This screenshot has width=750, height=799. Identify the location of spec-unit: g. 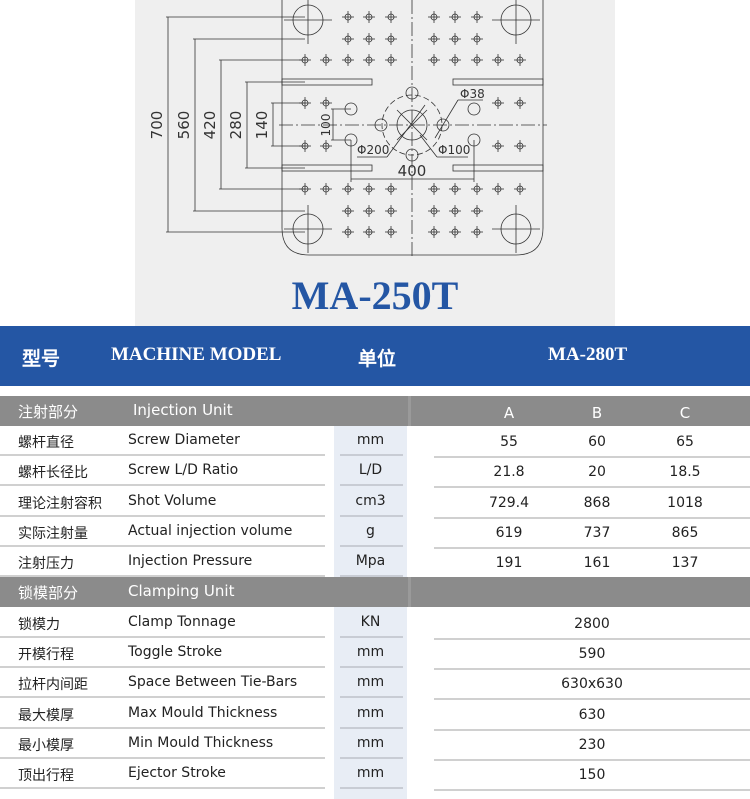
(370, 530).